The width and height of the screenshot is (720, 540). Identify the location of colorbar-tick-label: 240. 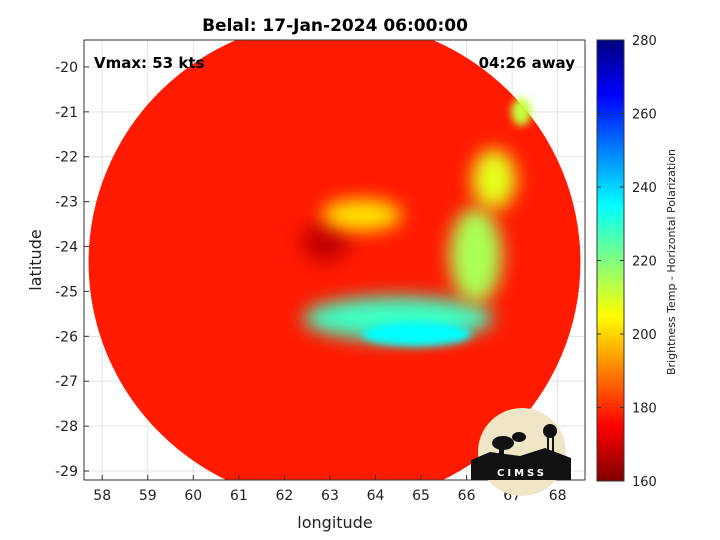
(644, 188).